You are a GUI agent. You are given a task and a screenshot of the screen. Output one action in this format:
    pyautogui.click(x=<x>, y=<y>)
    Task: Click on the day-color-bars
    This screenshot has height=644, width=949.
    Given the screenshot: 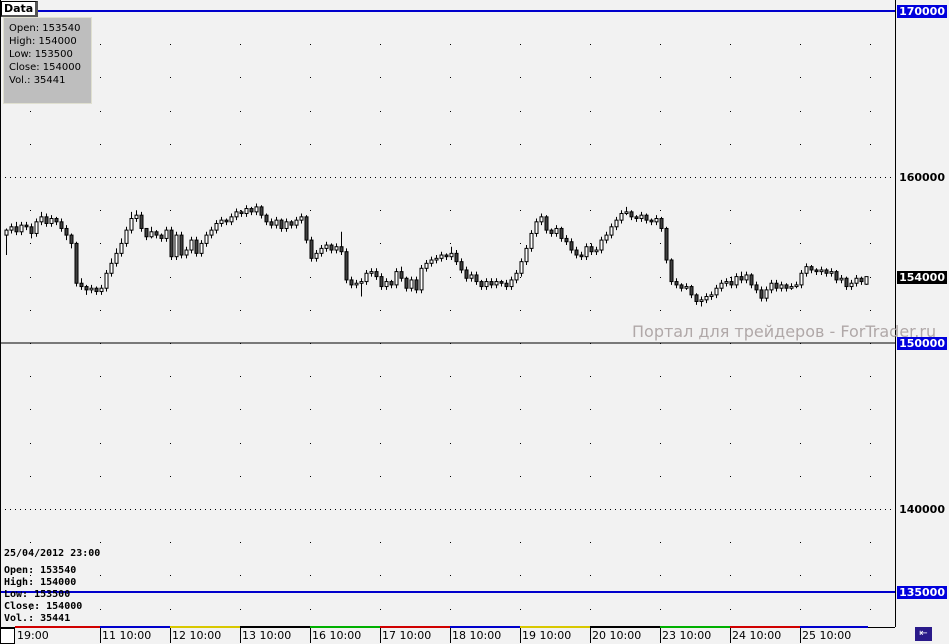 What is the action you would take?
    pyautogui.click(x=441, y=627)
    